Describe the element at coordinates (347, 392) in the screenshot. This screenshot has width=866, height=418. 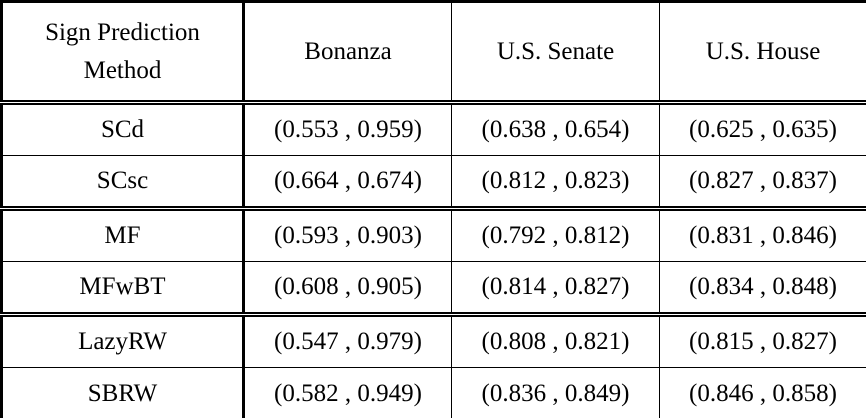
I see `value-cell: (0.582 , 0.949)` at that location.